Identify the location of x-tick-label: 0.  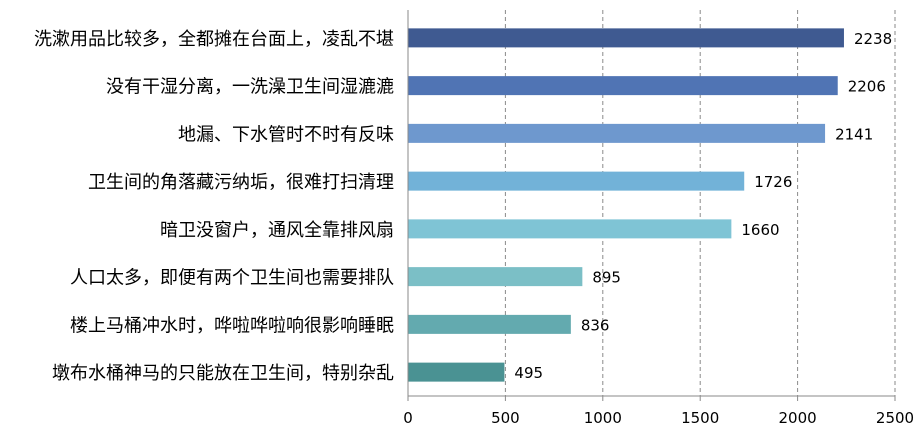
(408, 418).